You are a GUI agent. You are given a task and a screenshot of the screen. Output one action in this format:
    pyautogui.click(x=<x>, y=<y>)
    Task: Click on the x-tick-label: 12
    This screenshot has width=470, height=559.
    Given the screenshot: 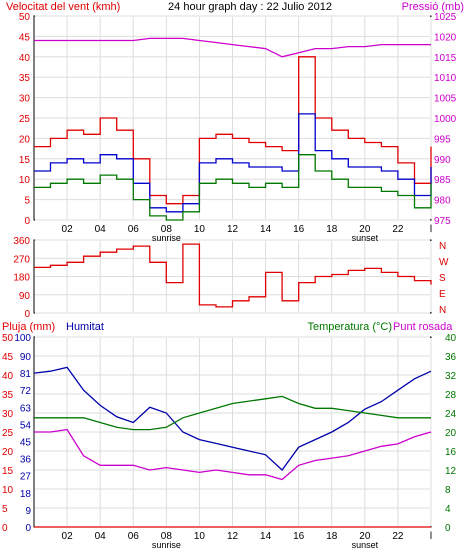 What is the action you would take?
    pyautogui.click(x=233, y=229)
    